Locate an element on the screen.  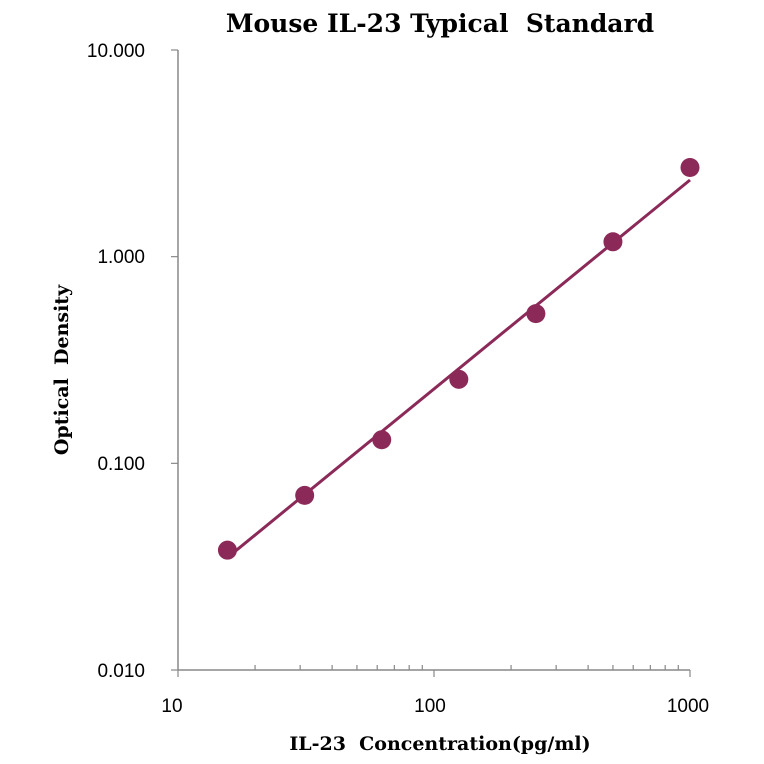
y-ticks is located at coordinates (174, 360).